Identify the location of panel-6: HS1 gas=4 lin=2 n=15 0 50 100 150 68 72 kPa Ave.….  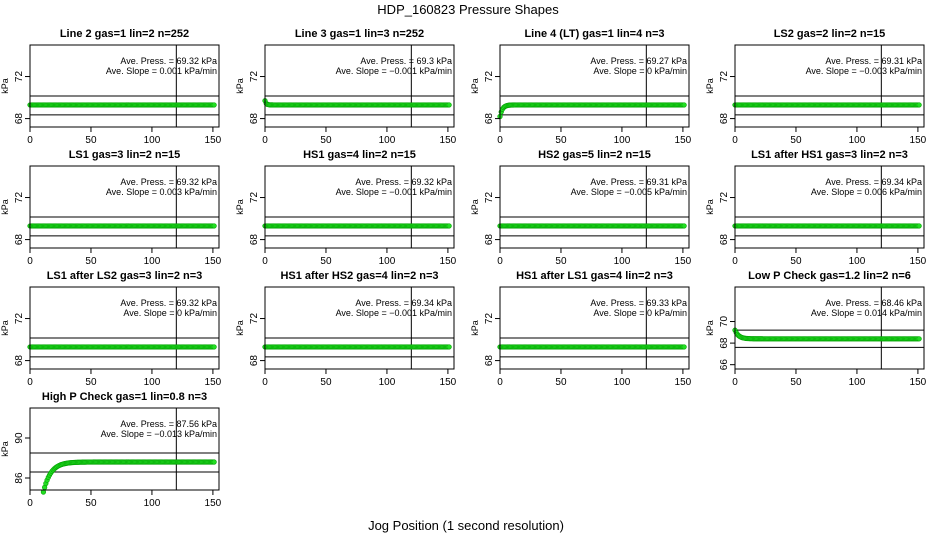
(346, 208).